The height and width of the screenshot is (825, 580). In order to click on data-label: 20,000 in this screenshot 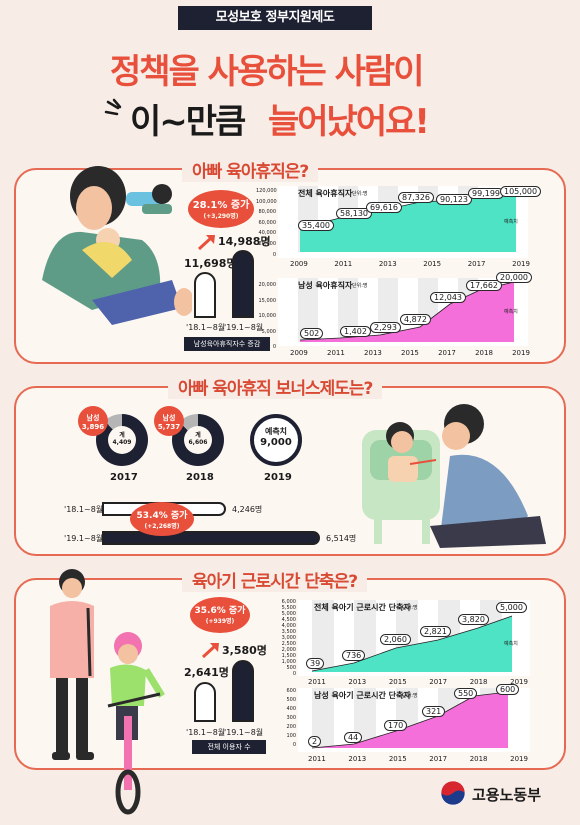, I will do `click(514, 277)`.